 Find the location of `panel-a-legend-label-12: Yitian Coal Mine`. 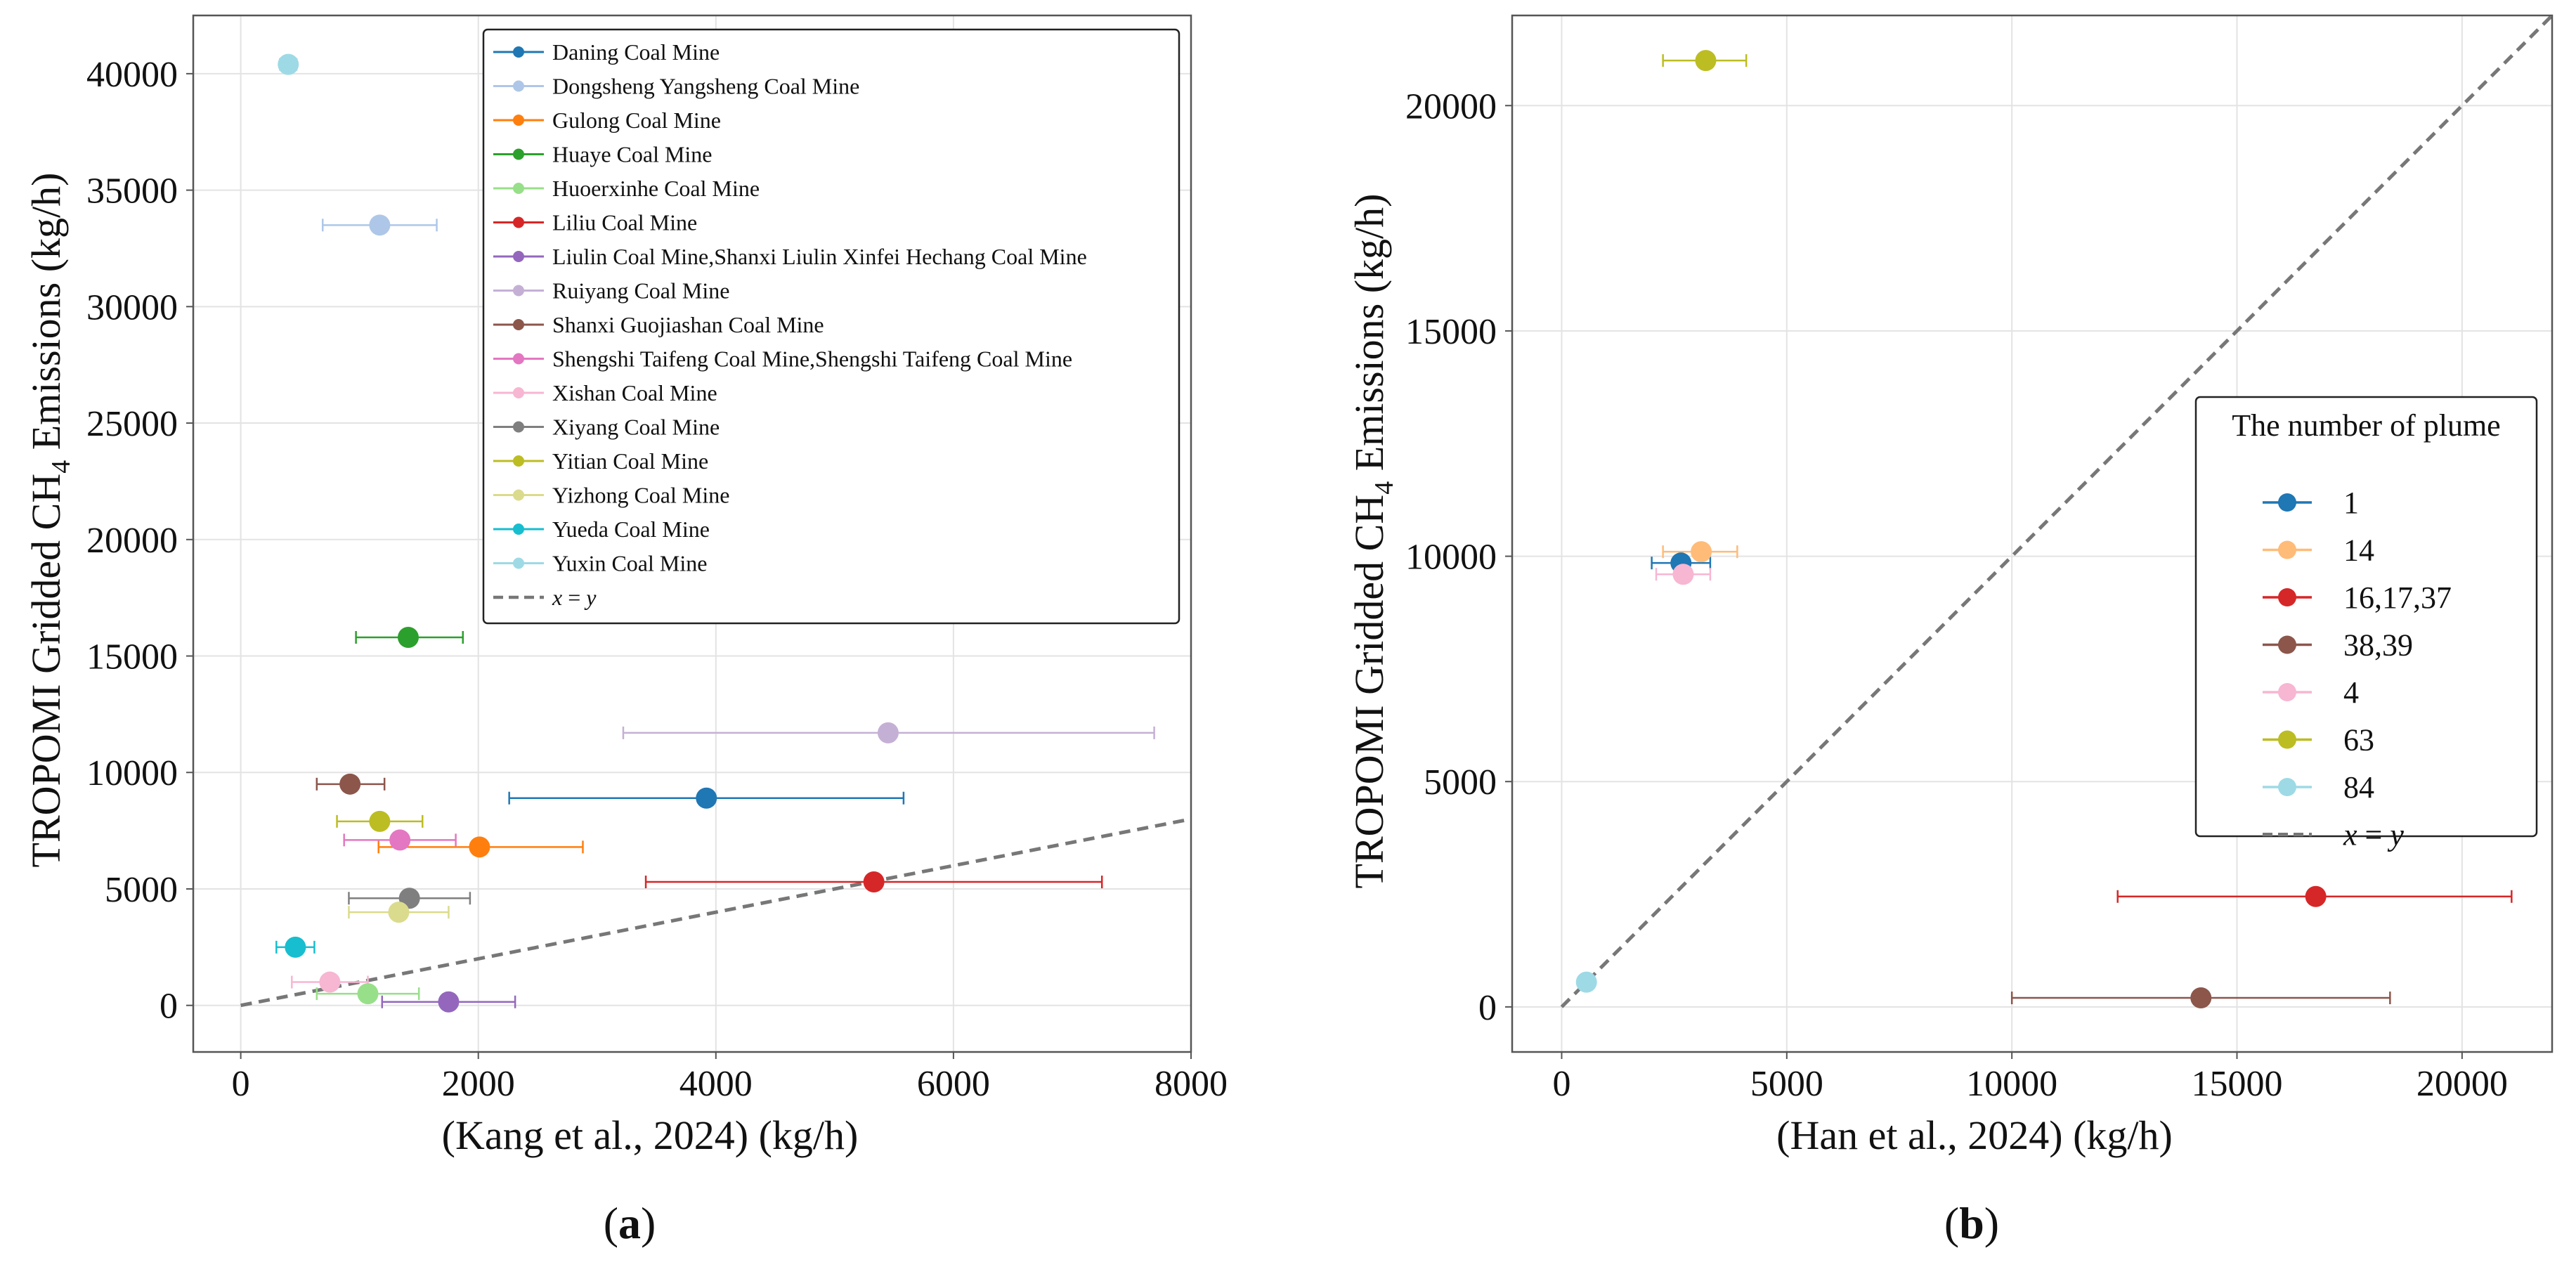

panel-a-legend-label-12: Yitian Coal Mine is located at coordinates (630, 461).